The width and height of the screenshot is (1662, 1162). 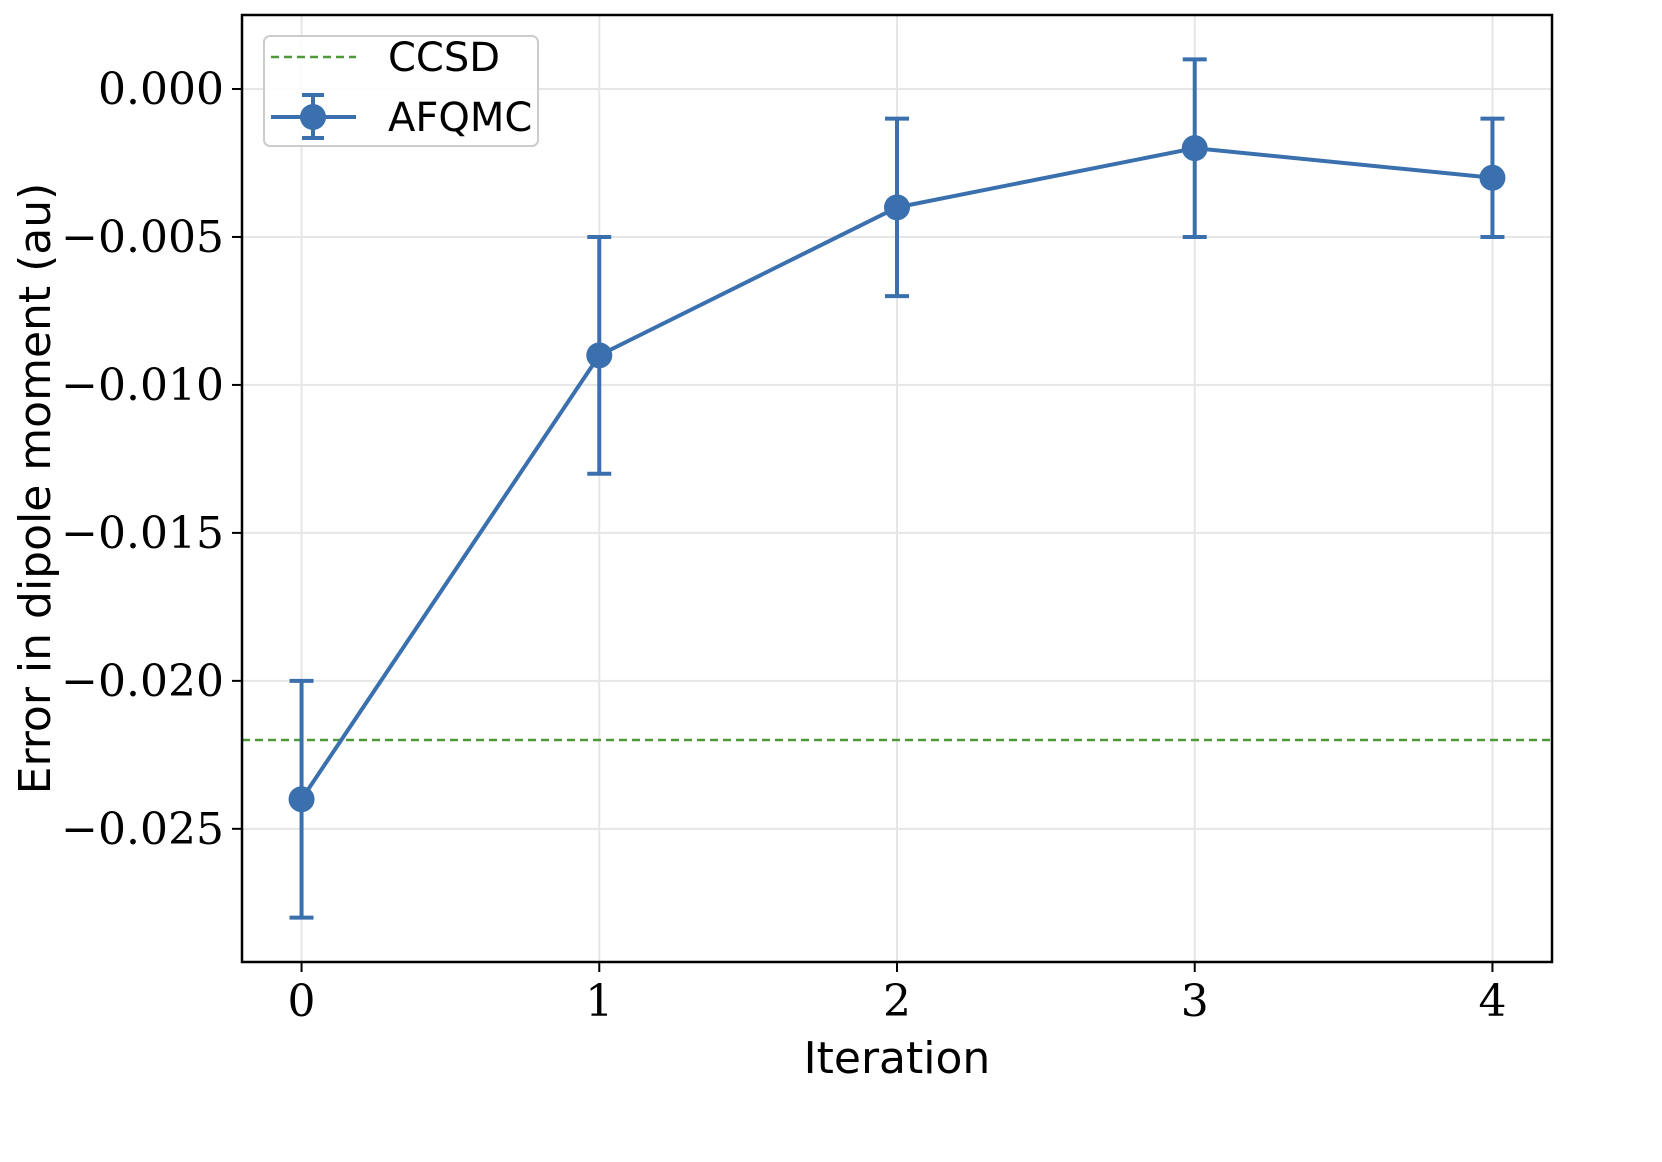 What do you see at coordinates (897, 1001) in the screenshot?
I see `x-tick-label: 2` at bounding box center [897, 1001].